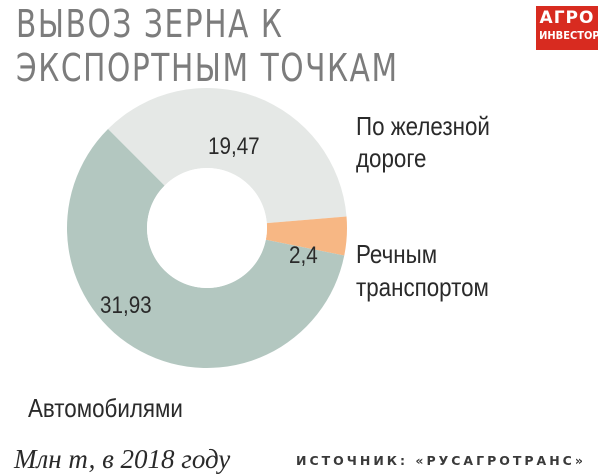 The height and width of the screenshot is (476, 600). Describe the element at coordinates (423, 126) in the screenshot. I see `slice-label-rail-line1: По железной` at that location.